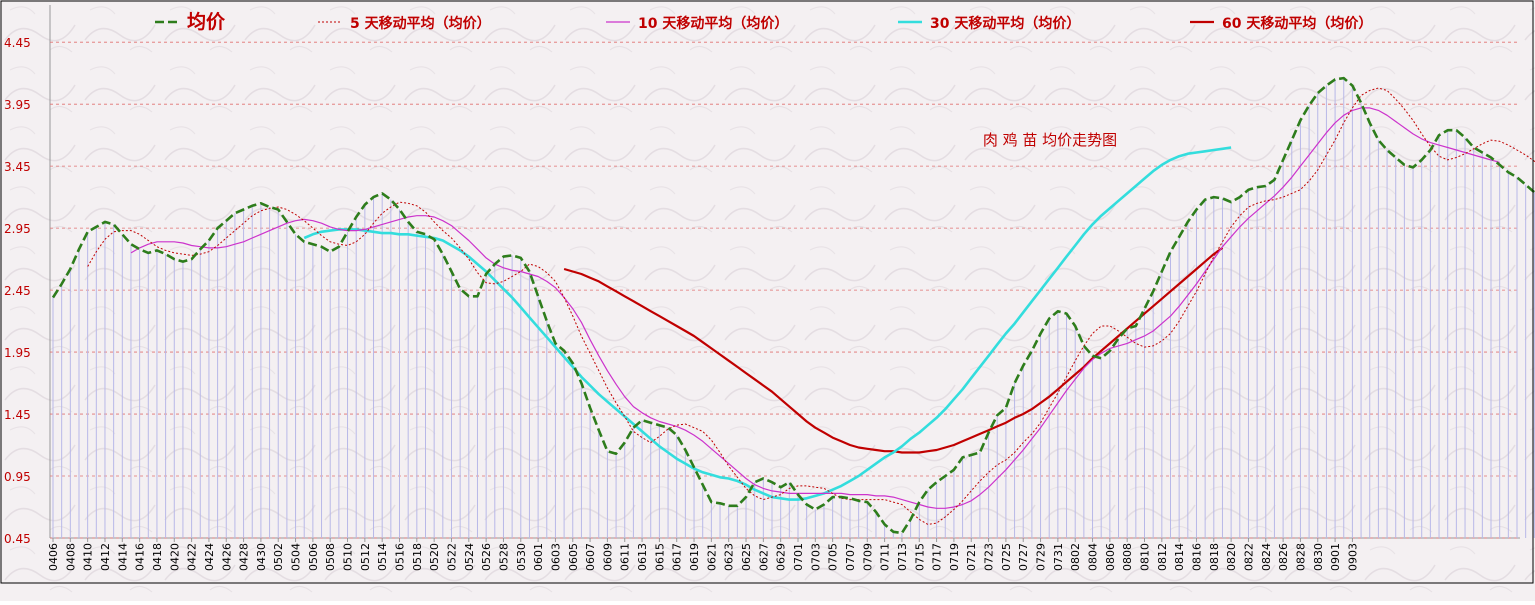 This screenshot has width=1535, height=605. I want to click on x-tick-label: 0420, so click(174, 557).